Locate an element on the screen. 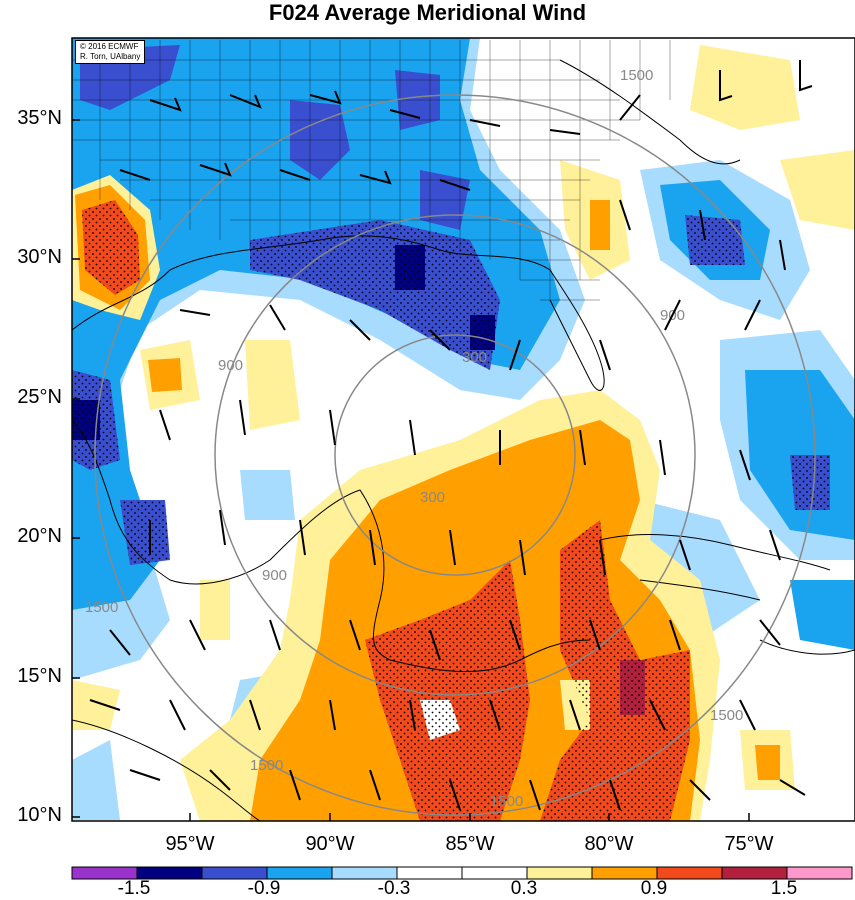 This screenshot has width=855, height=900. credit-line: © 2016 ECMWF is located at coordinates (109, 46).